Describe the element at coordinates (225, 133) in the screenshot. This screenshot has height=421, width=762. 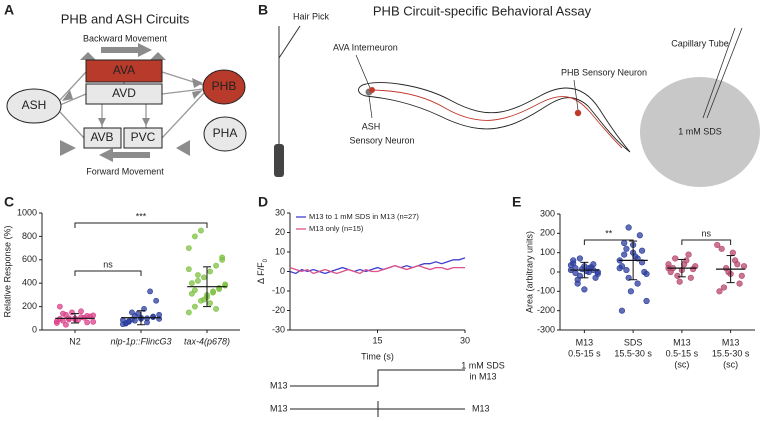
I see `node-label: PHA` at that location.